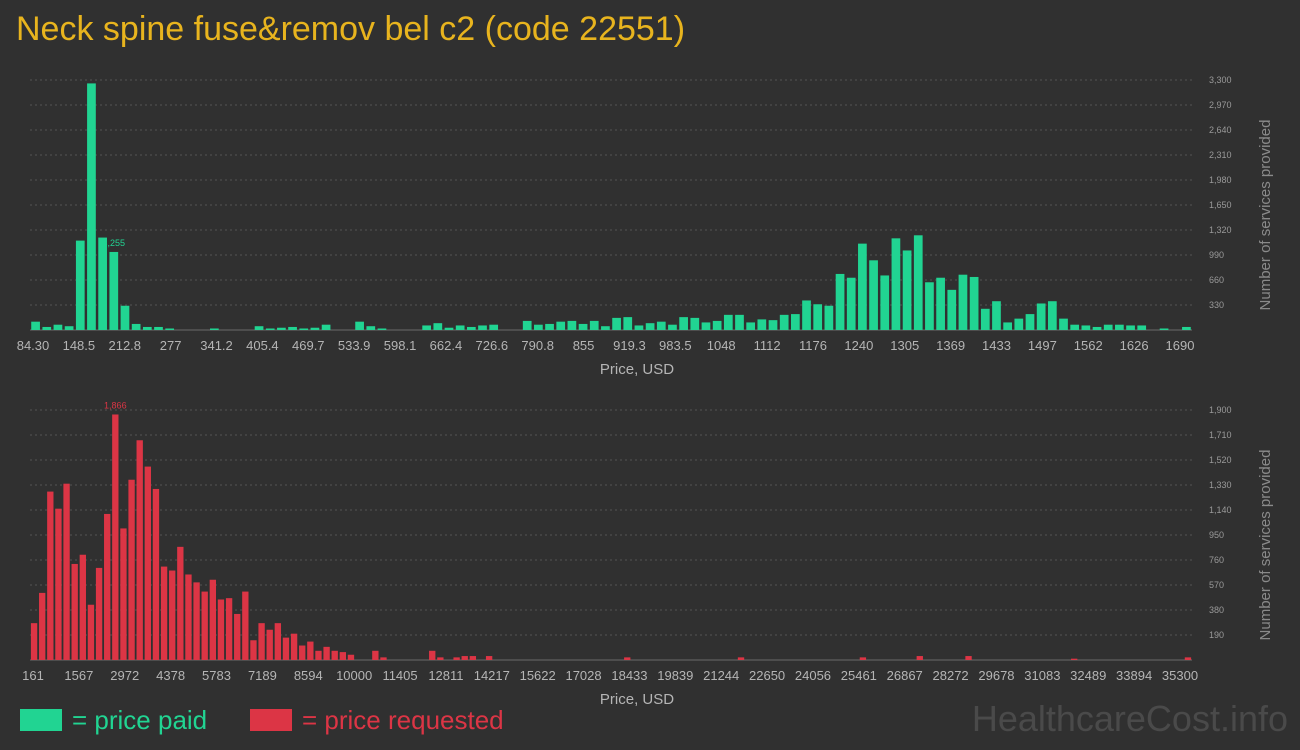 This screenshot has width=1300, height=750. I want to click on y-tick-label: 1,650, so click(1220, 205).